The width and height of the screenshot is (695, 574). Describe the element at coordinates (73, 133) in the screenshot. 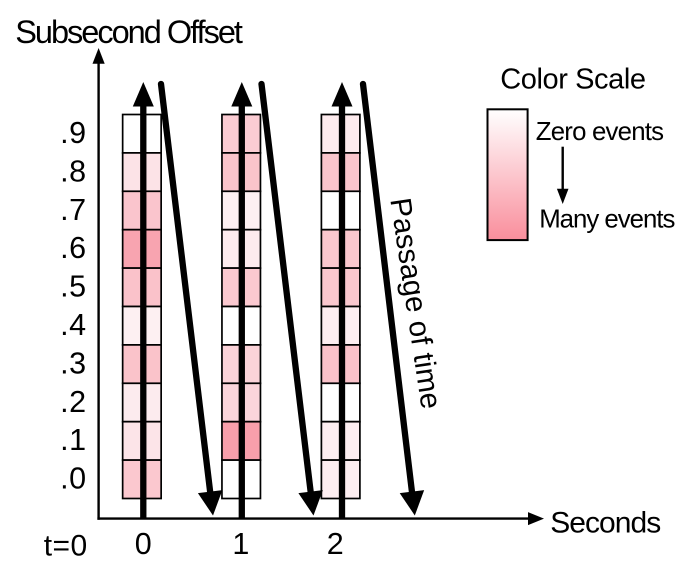

I see `svg-text: .9` at that location.